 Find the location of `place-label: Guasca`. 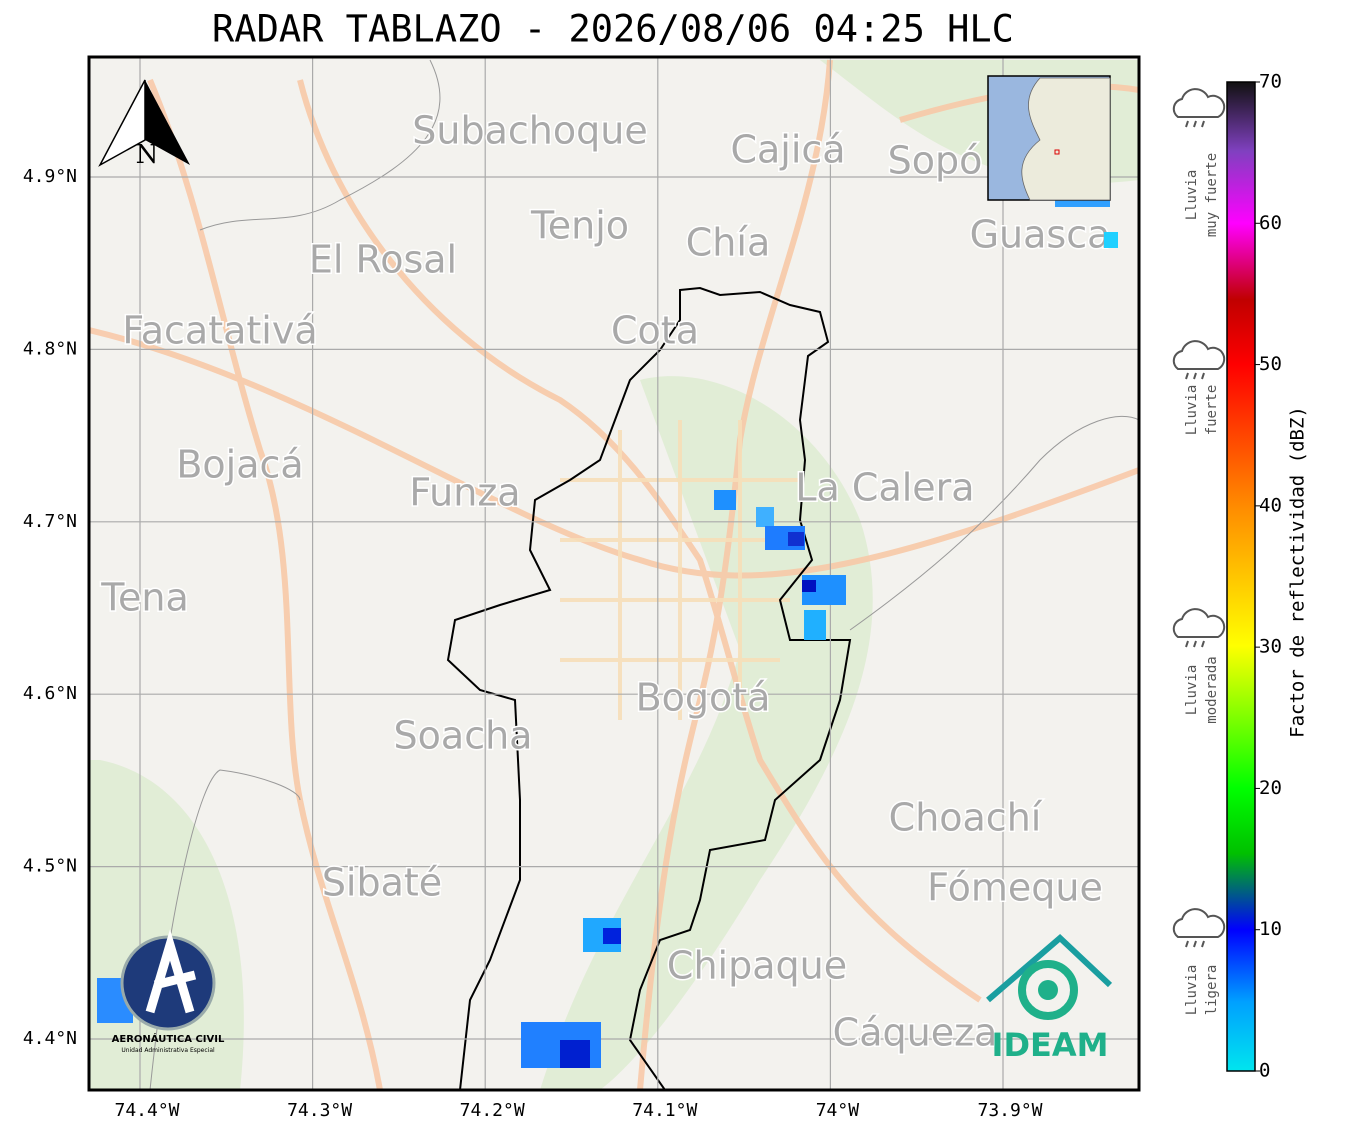

place-label: Guasca is located at coordinates (1040, 235).